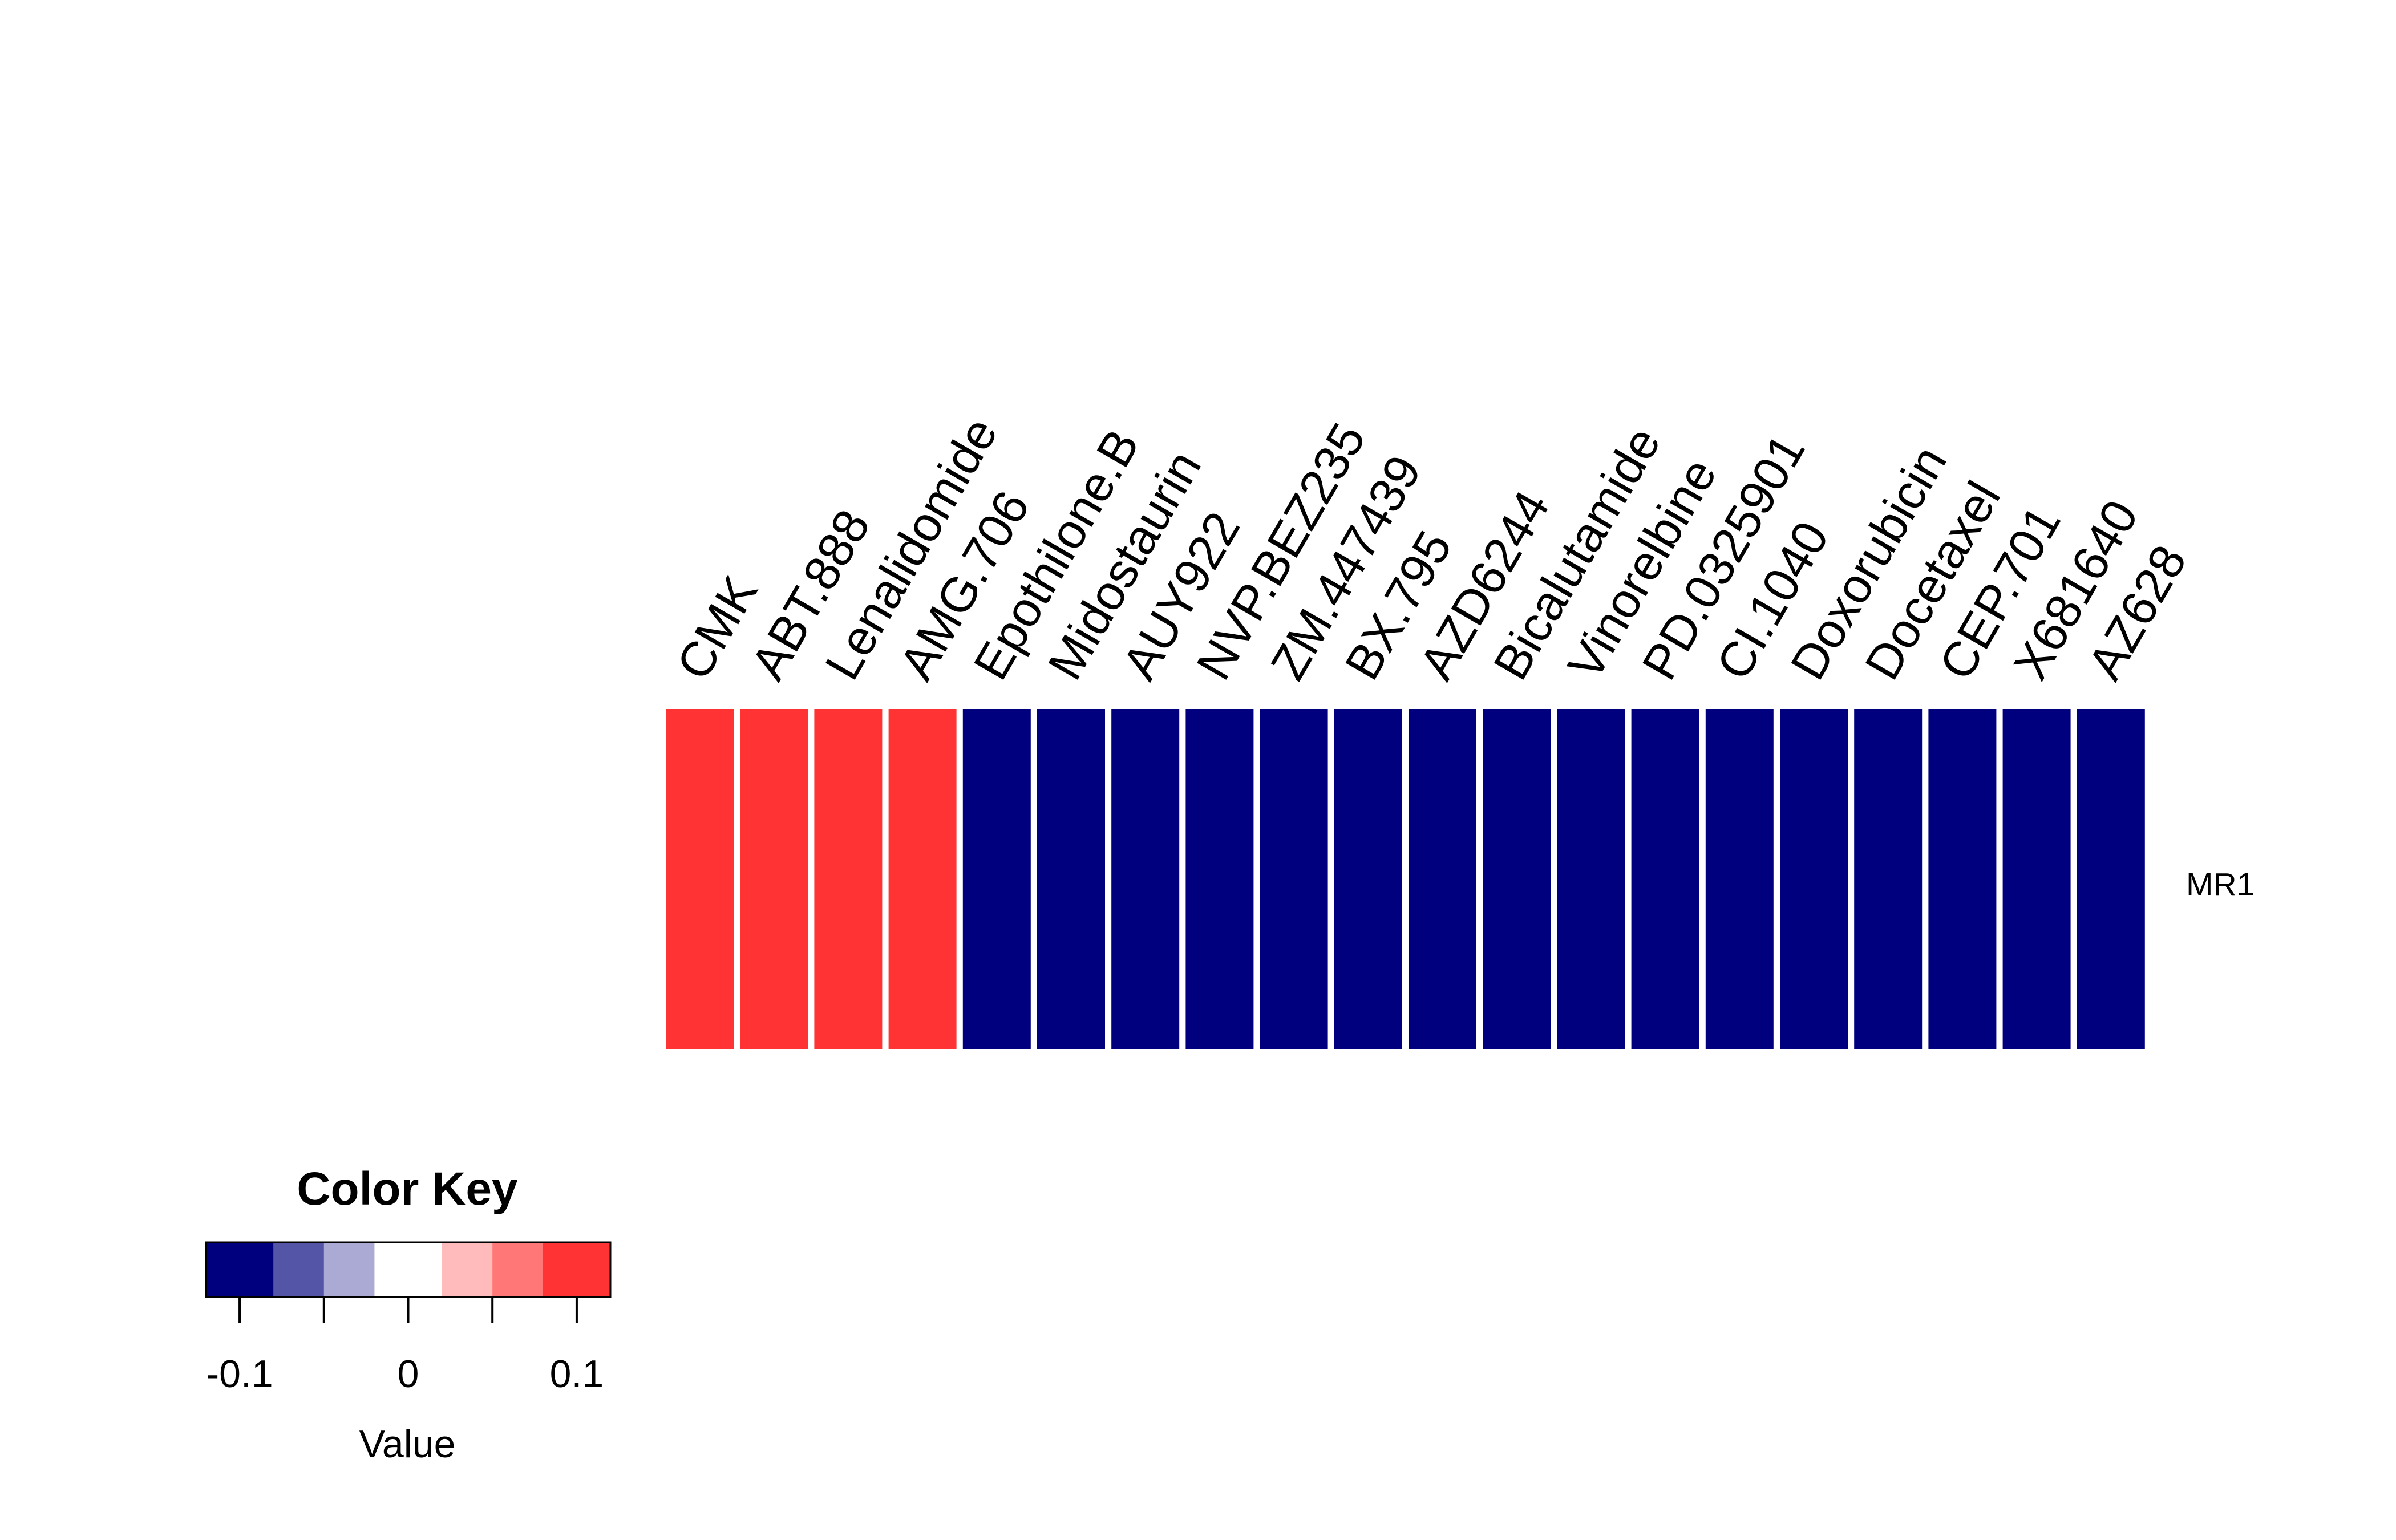  What do you see at coordinates (577, 1374) in the screenshot?
I see `color-key-tick-label: 0.1` at bounding box center [577, 1374].